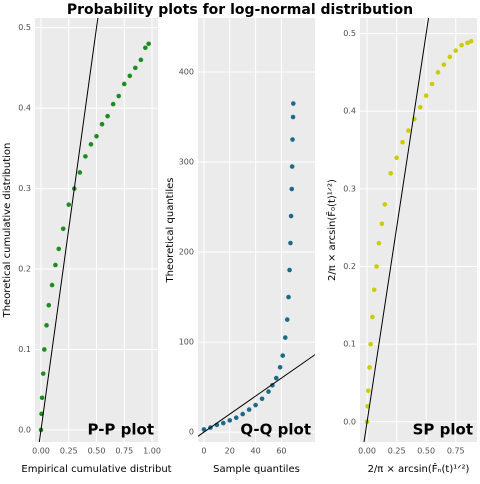 This screenshot has width=480, height=484. I want to click on y-tick-label: 0.3, so click(24, 188).